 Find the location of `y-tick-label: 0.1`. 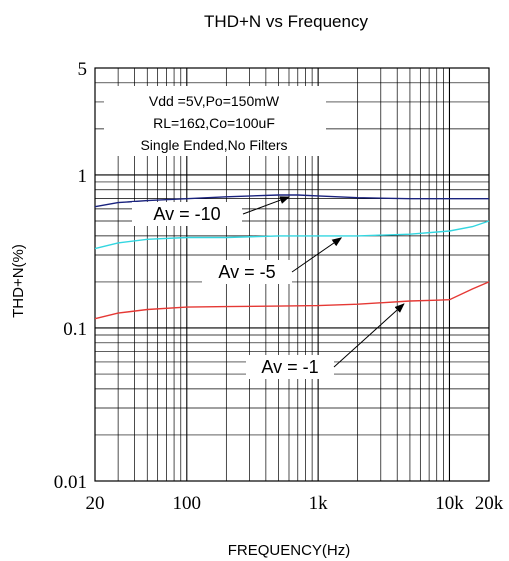

y-tick-label: 0.1 is located at coordinates (75, 329).